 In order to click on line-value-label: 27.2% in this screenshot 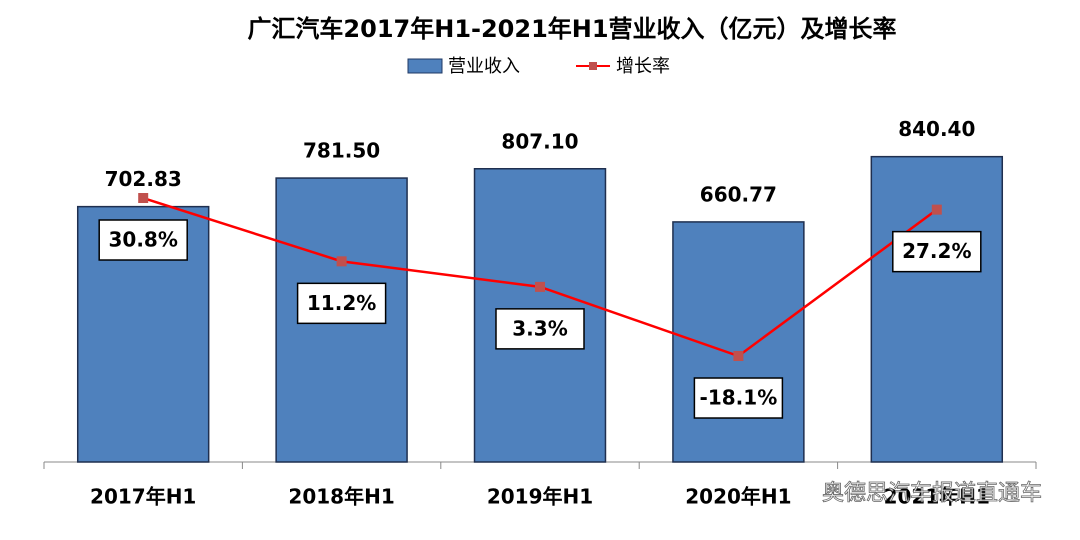, I will do `click(936, 251)`.